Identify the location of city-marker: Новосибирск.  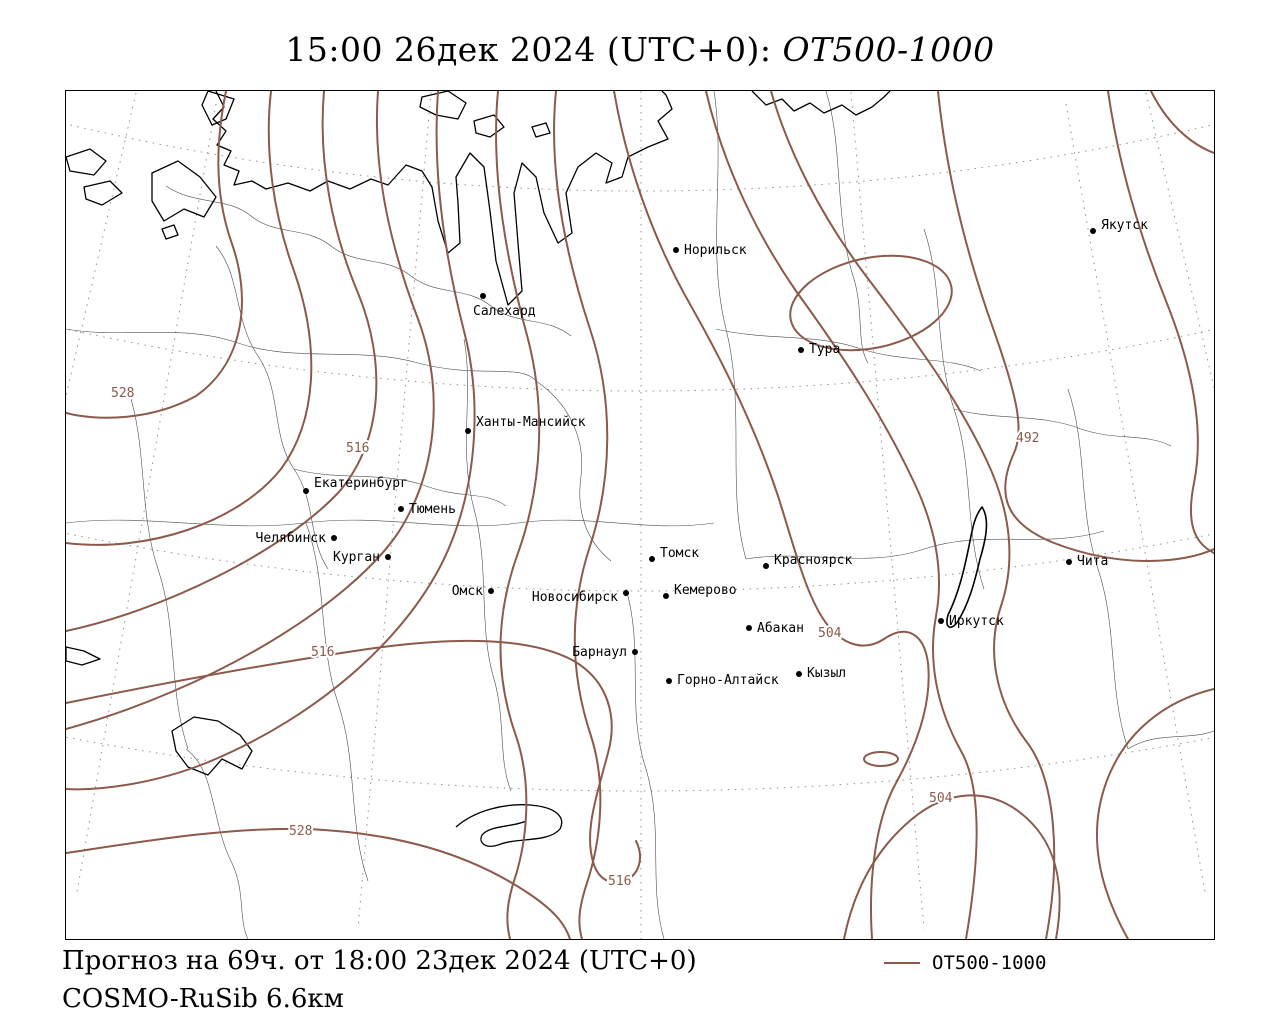
(580, 597).